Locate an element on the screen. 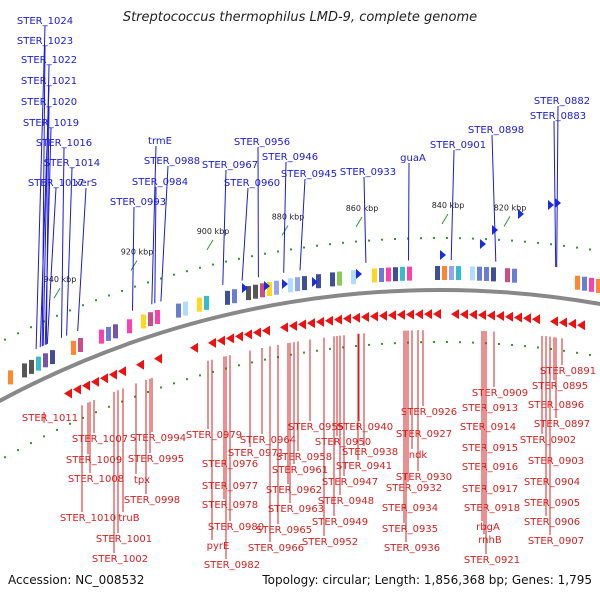  gene-label-bottom: STER_0913 is located at coordinates (490, 408).